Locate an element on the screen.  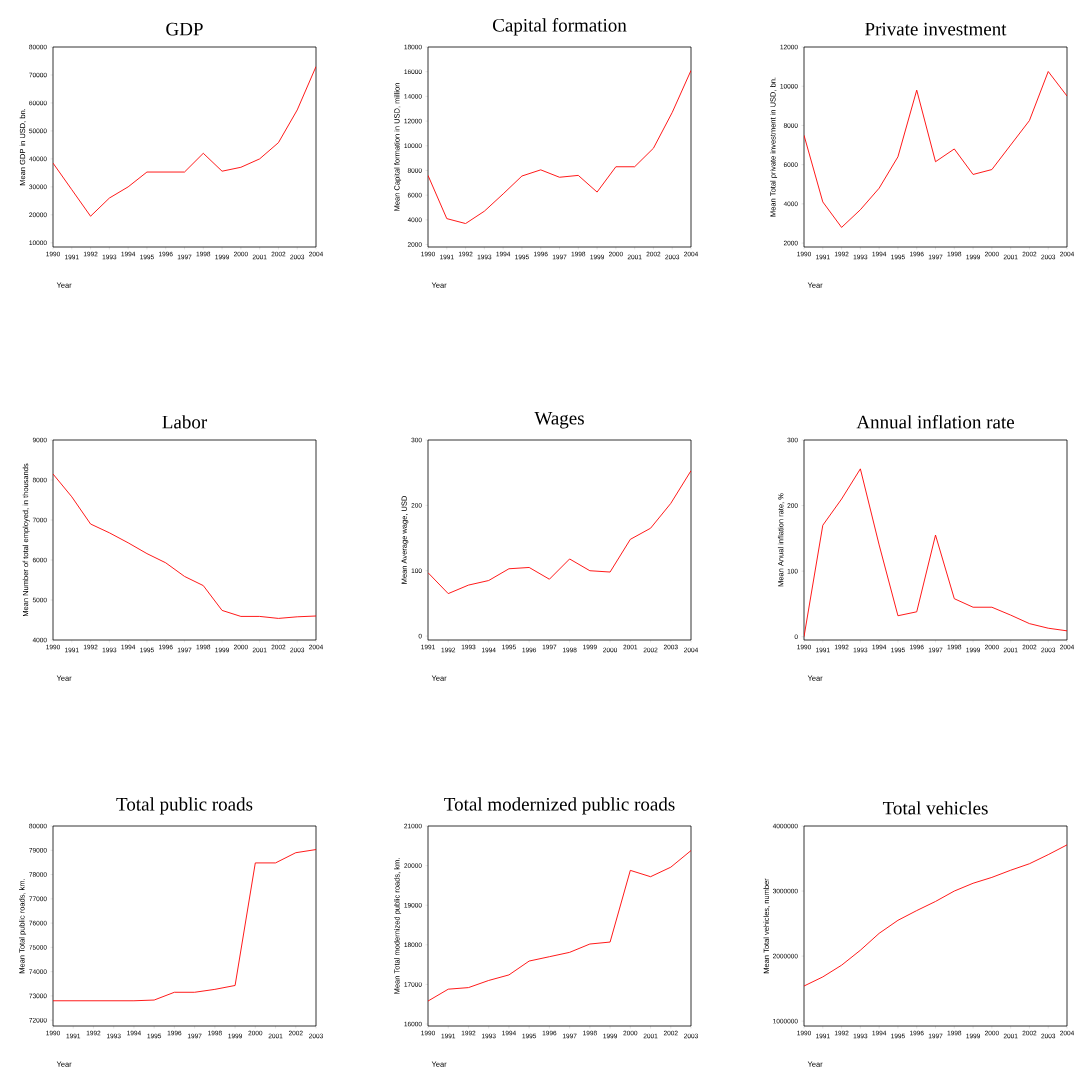
chart-title: Labor is located at coordinates (185, 422).